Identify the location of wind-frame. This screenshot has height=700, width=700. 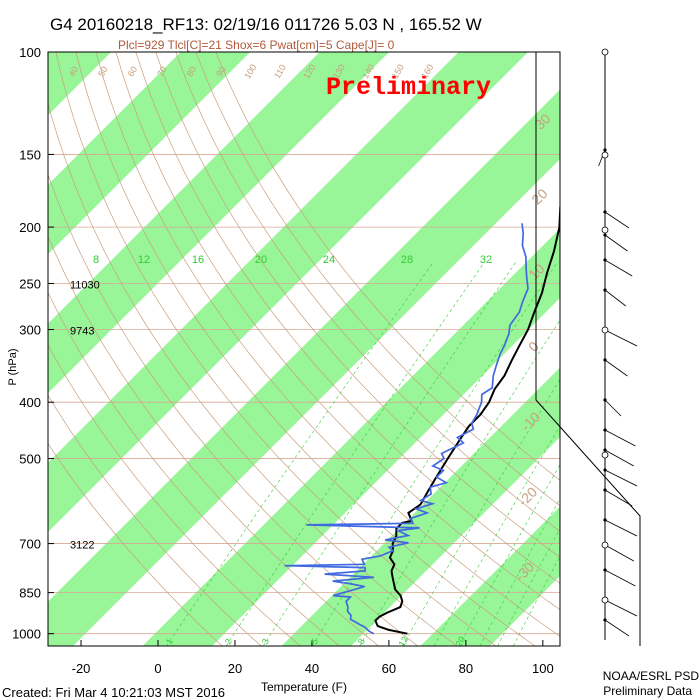
(588, 349).